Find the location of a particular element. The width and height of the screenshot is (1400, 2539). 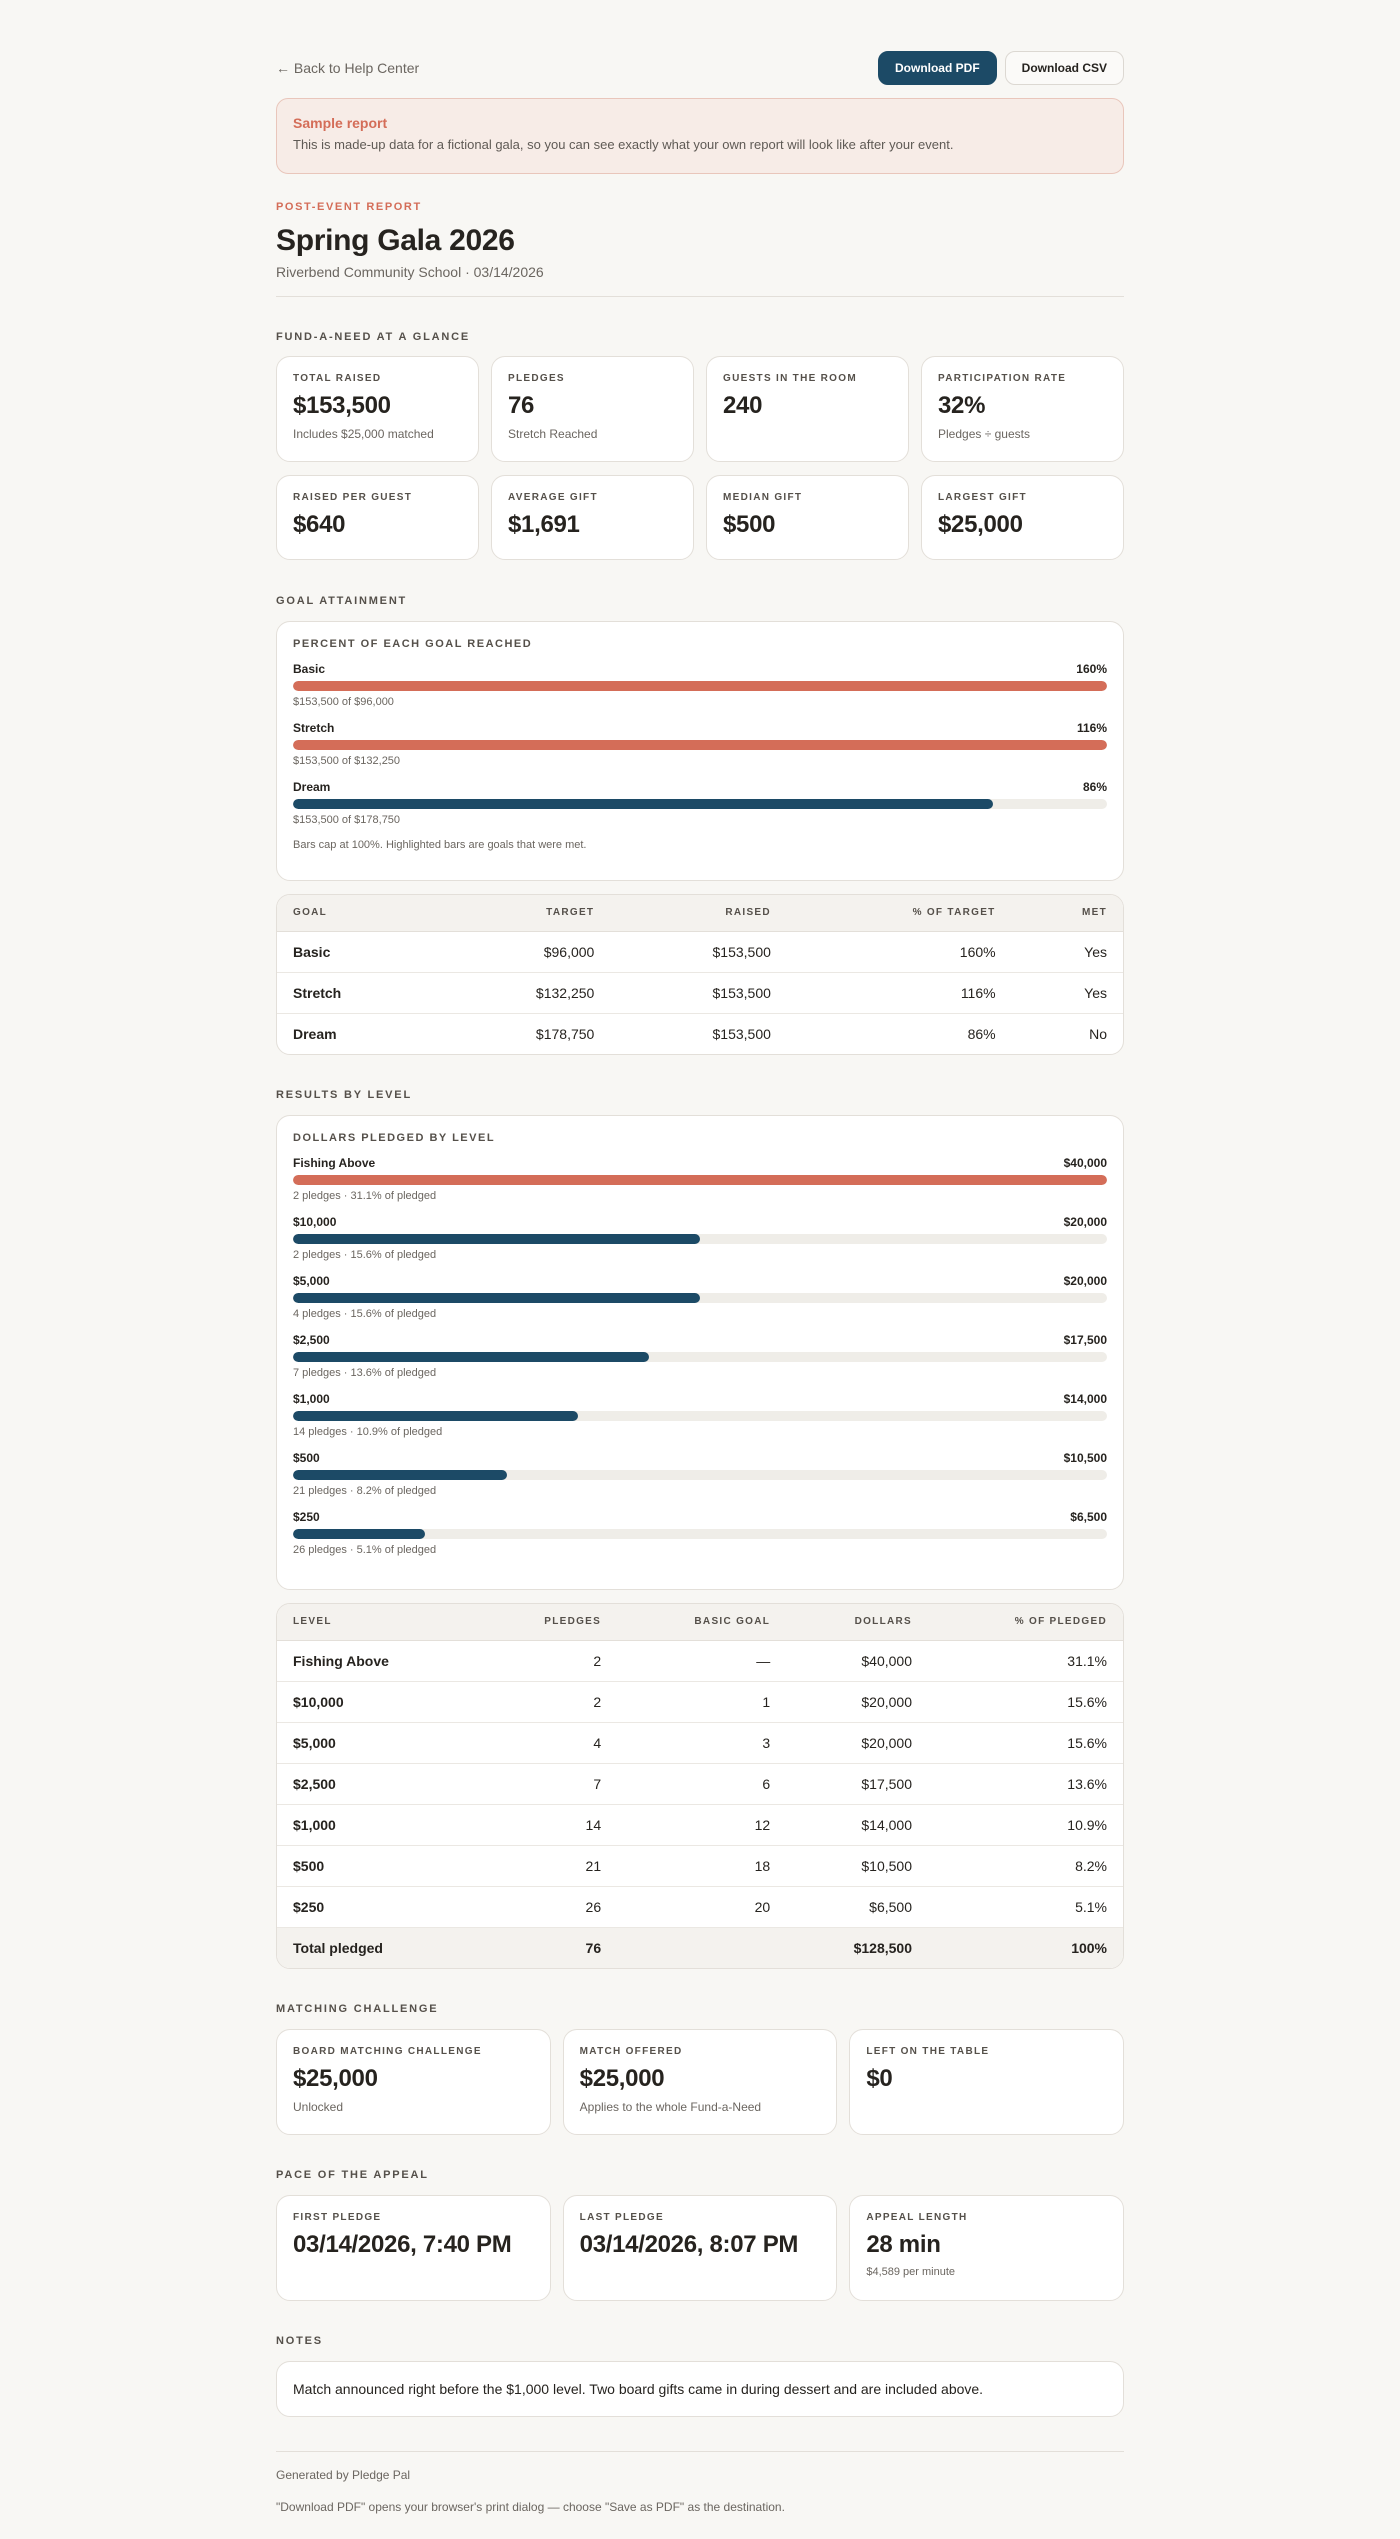

total-label-cell: Total pledged is located at coordinates (377, 1947).